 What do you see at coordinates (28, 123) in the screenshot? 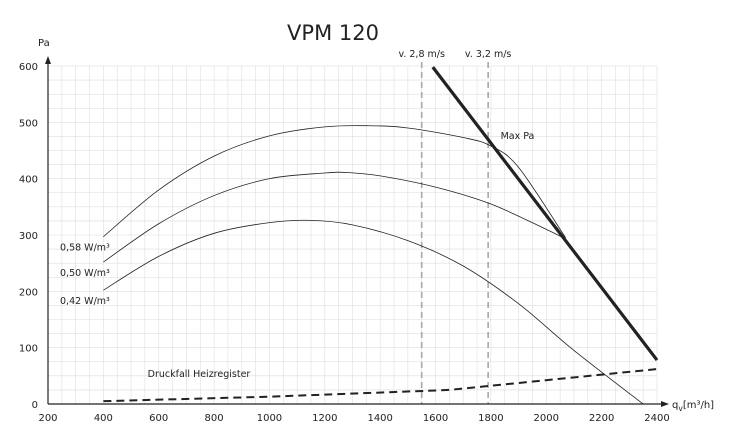
I see `y-tick-label: 500` at bounding box center [28, 123].